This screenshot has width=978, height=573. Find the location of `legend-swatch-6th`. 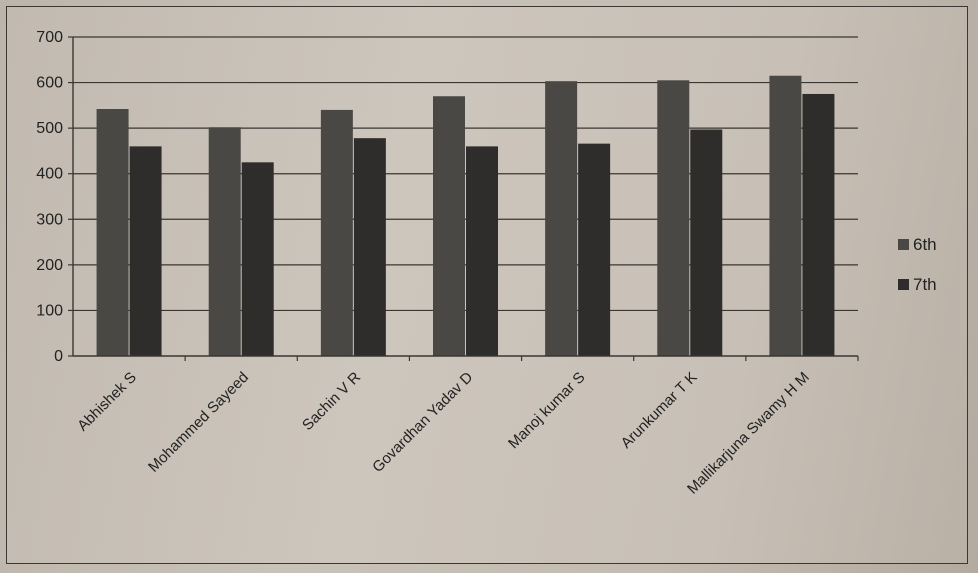

legend-swatch-6th is located at coordinates (903, 244).